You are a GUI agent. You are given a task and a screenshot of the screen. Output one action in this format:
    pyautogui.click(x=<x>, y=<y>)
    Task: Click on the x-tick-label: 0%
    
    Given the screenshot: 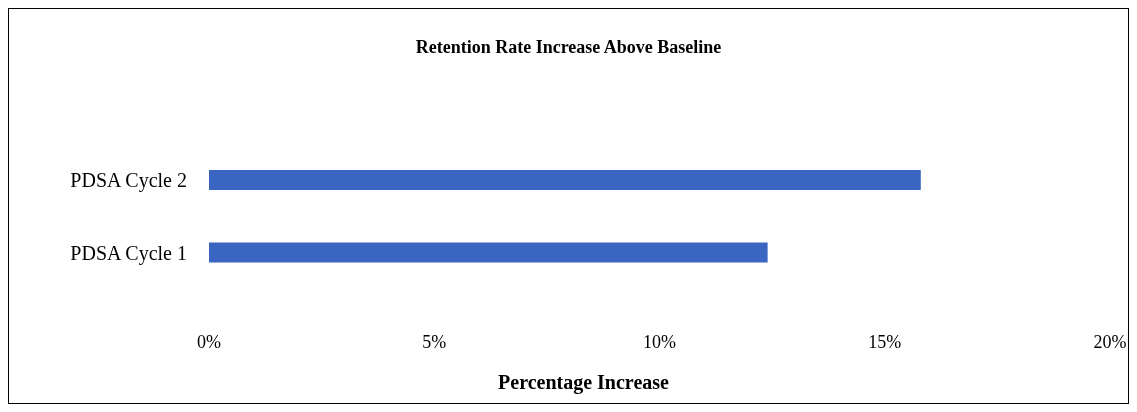 What is the action you would take?
    pyautogui.click(x=209, y=341)
    